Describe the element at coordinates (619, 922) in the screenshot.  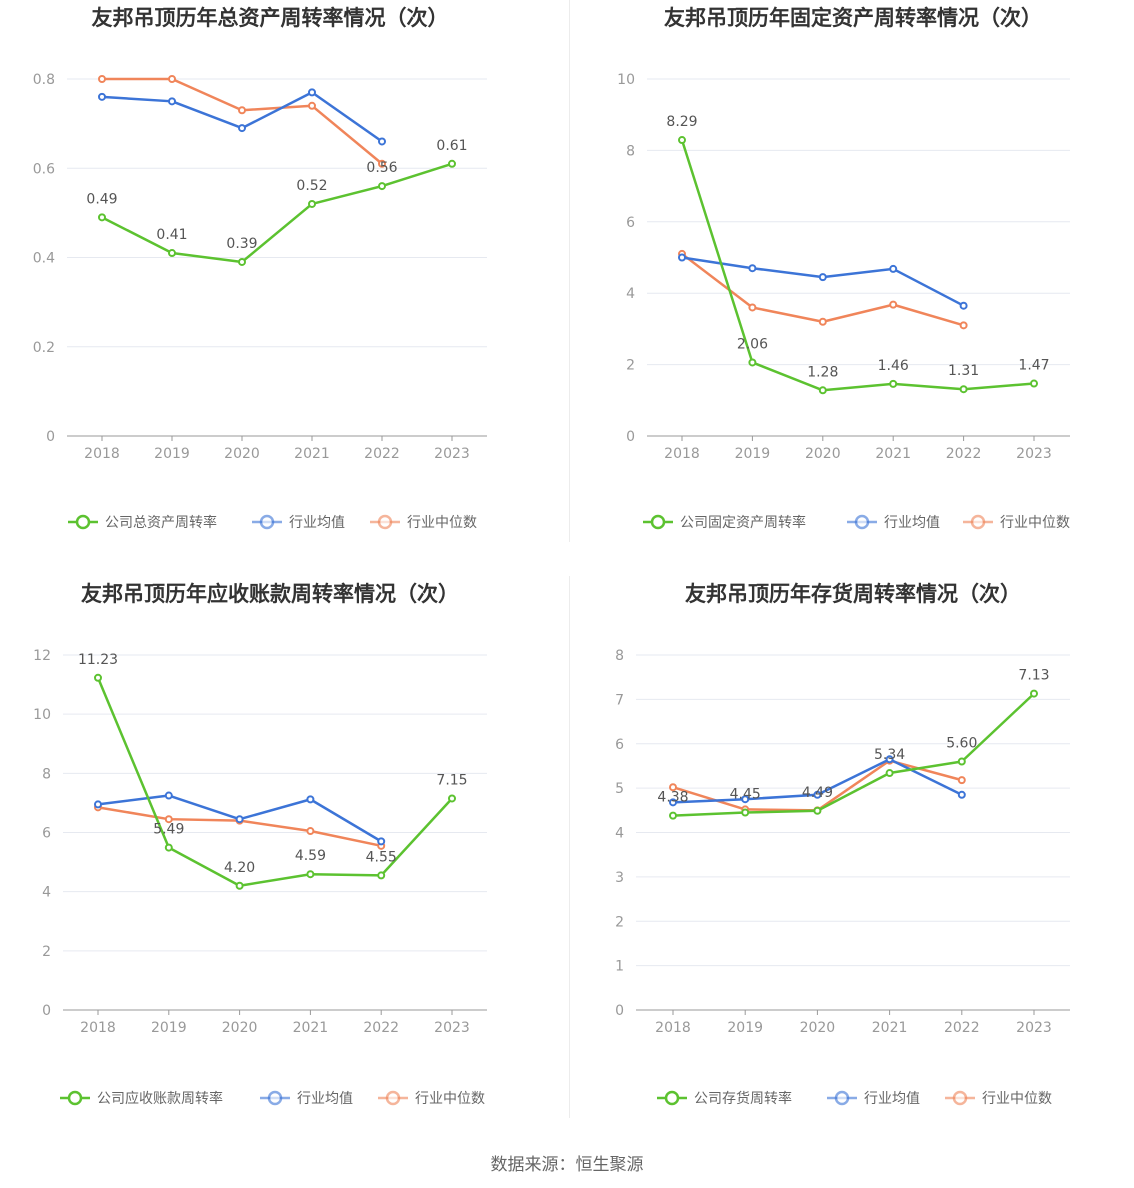
I see `y-tick-label: 2` at that location.